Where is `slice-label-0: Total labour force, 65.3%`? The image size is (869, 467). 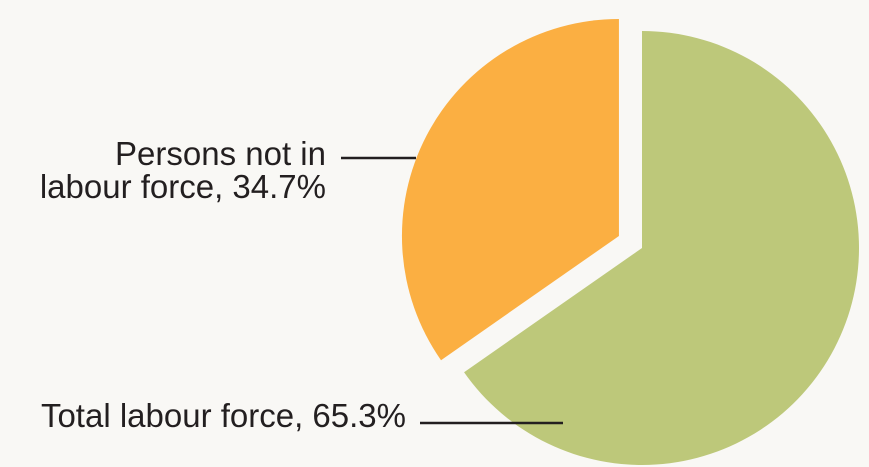
slice-label-0: Total labour force, 65.3% is located at coordinates (223, 415).